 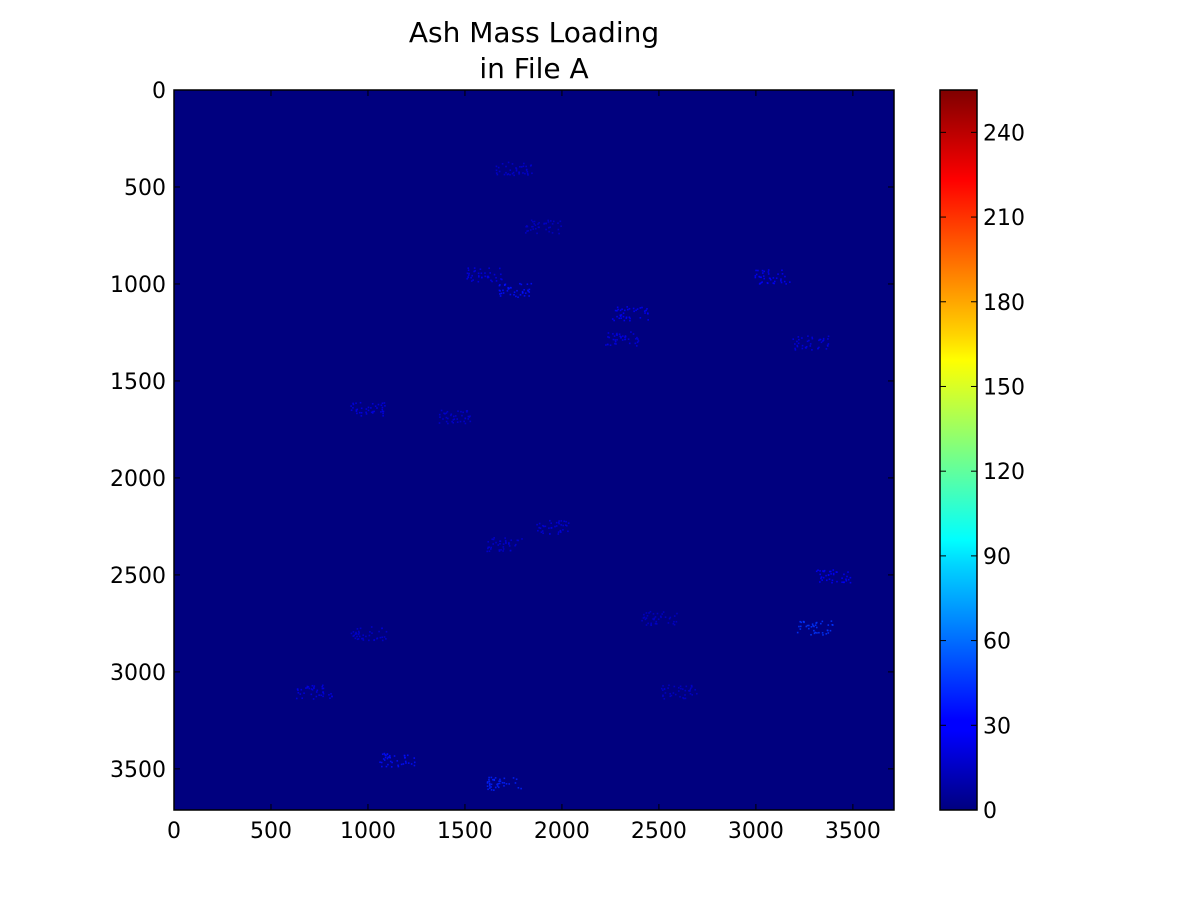 I want to click on ash-feature, so click(x=543, y=227).